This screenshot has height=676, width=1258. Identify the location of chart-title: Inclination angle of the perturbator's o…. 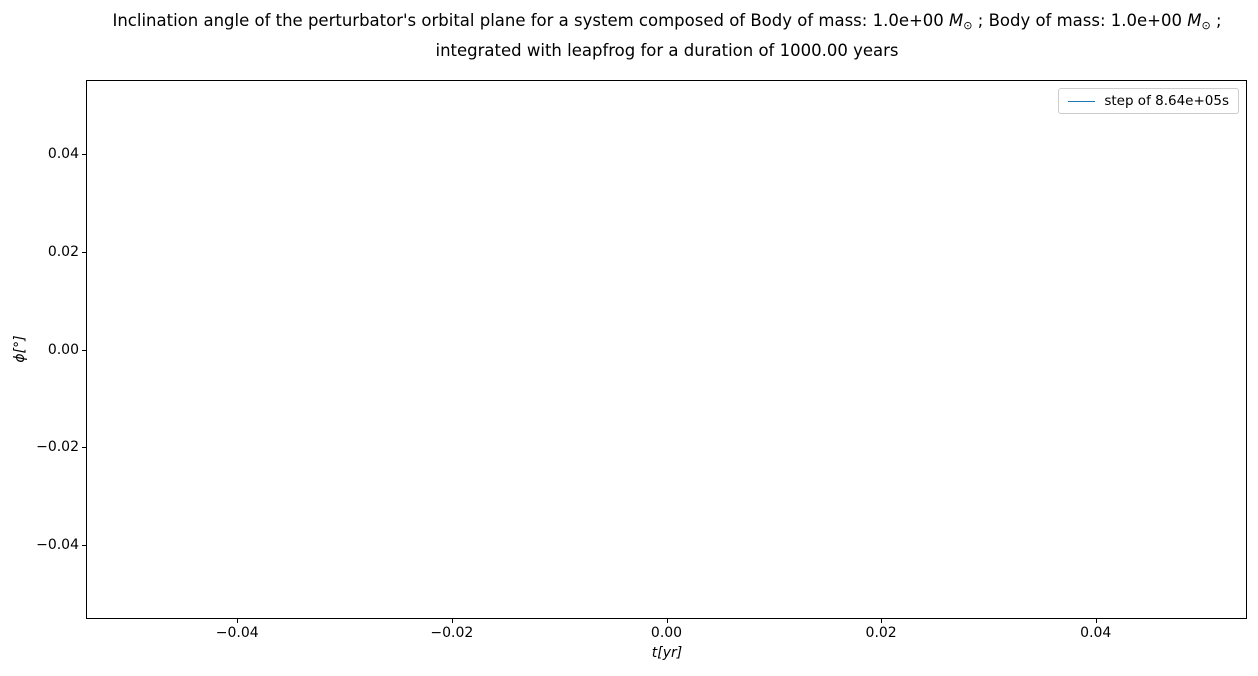
(667, 35).